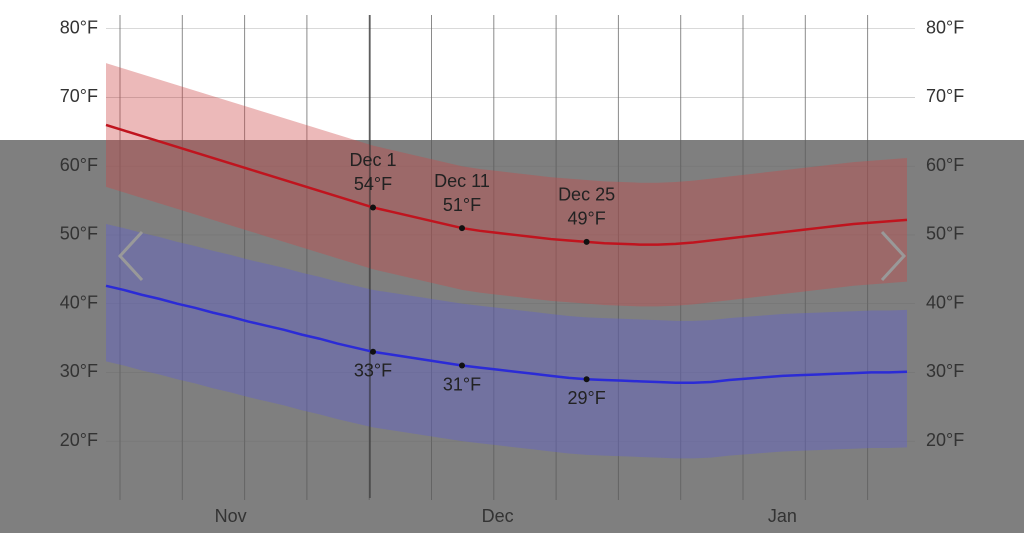 The image size is (1024, 533). I want to click on x-tick-label: Jan, so click(782, 516).